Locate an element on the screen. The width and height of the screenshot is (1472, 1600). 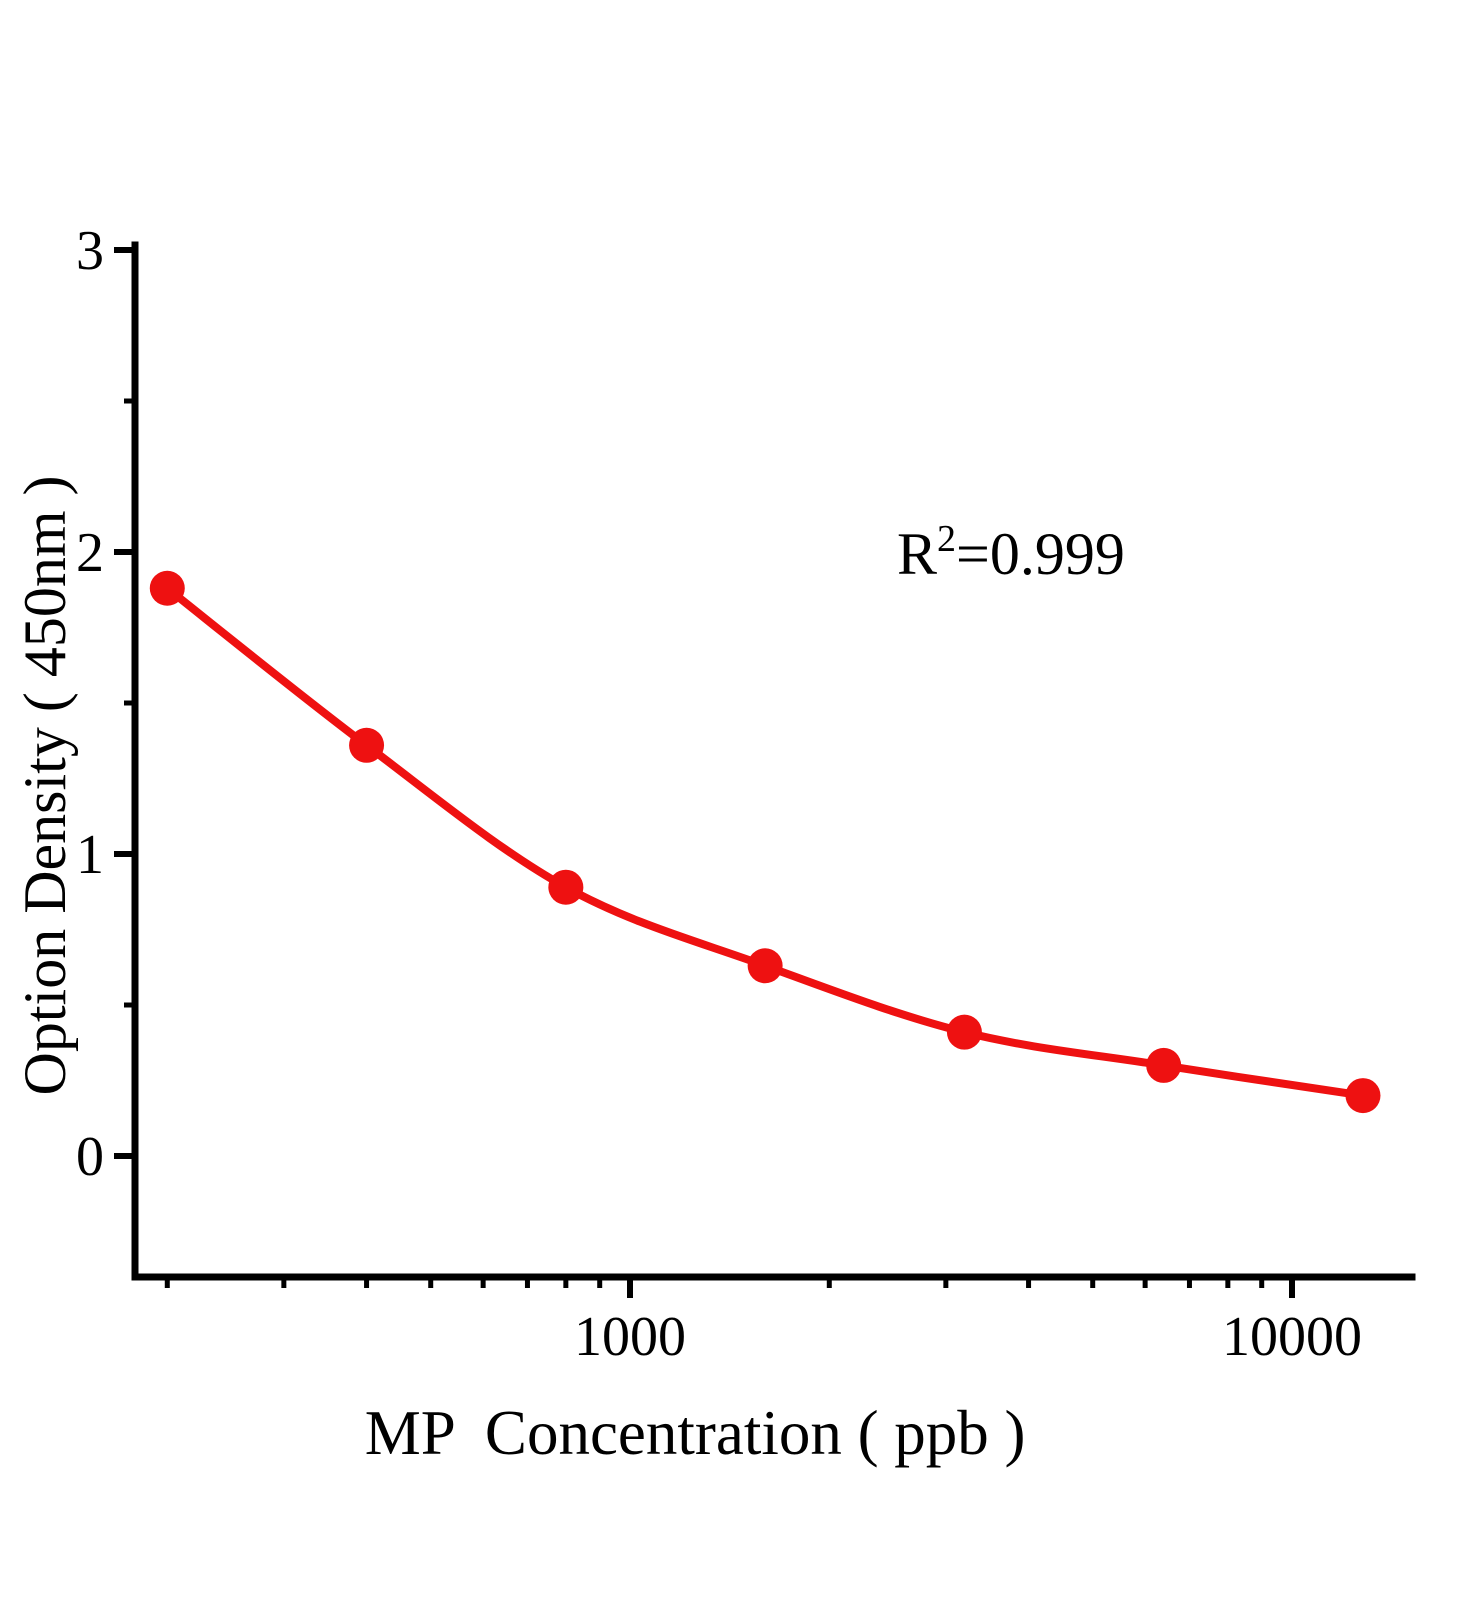
x-axis-title: MP Concentration ( ppb ) is located at coordinates (703, 1433).